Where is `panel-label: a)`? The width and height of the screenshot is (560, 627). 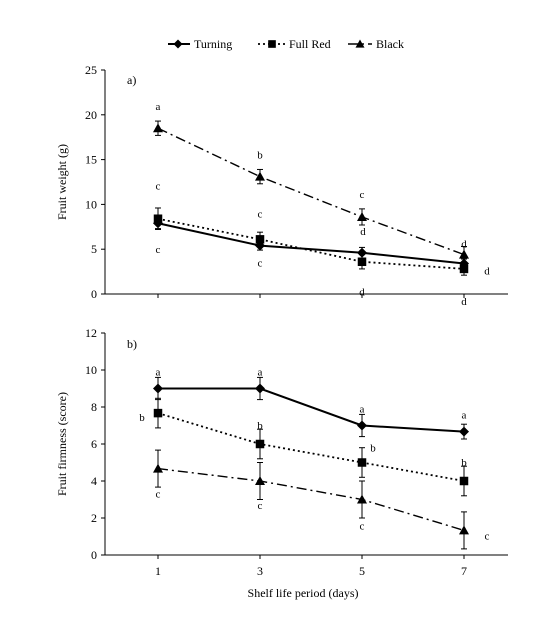 panel-label: a) is located at coordinates (131, 80).